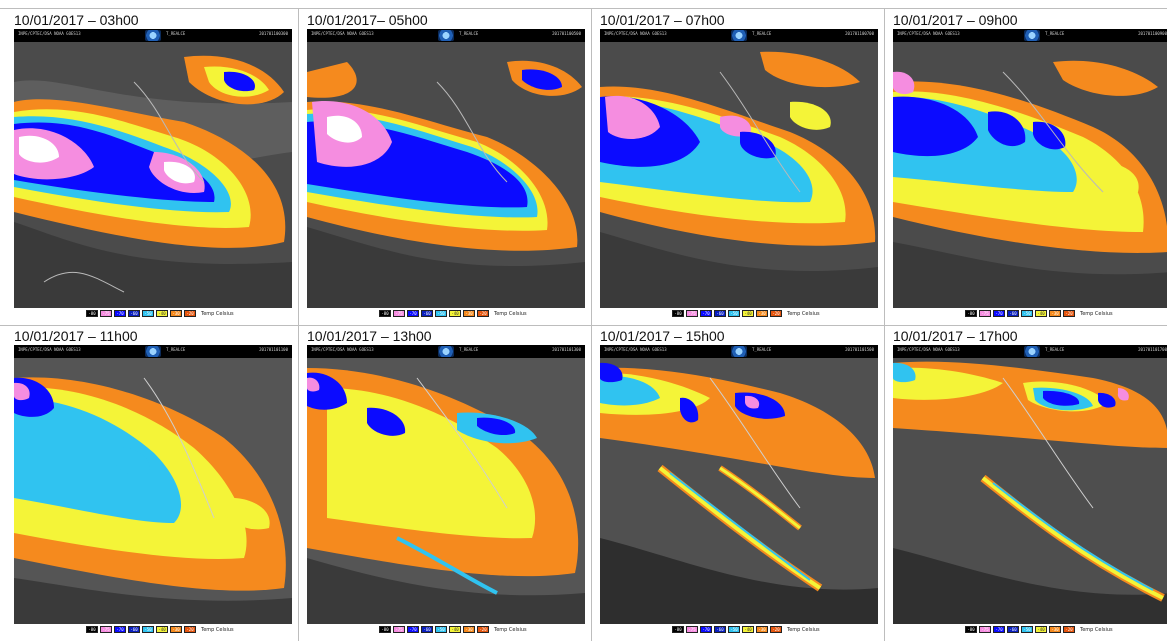  I want to click on header-code: 201701101300, so click(566, 349).